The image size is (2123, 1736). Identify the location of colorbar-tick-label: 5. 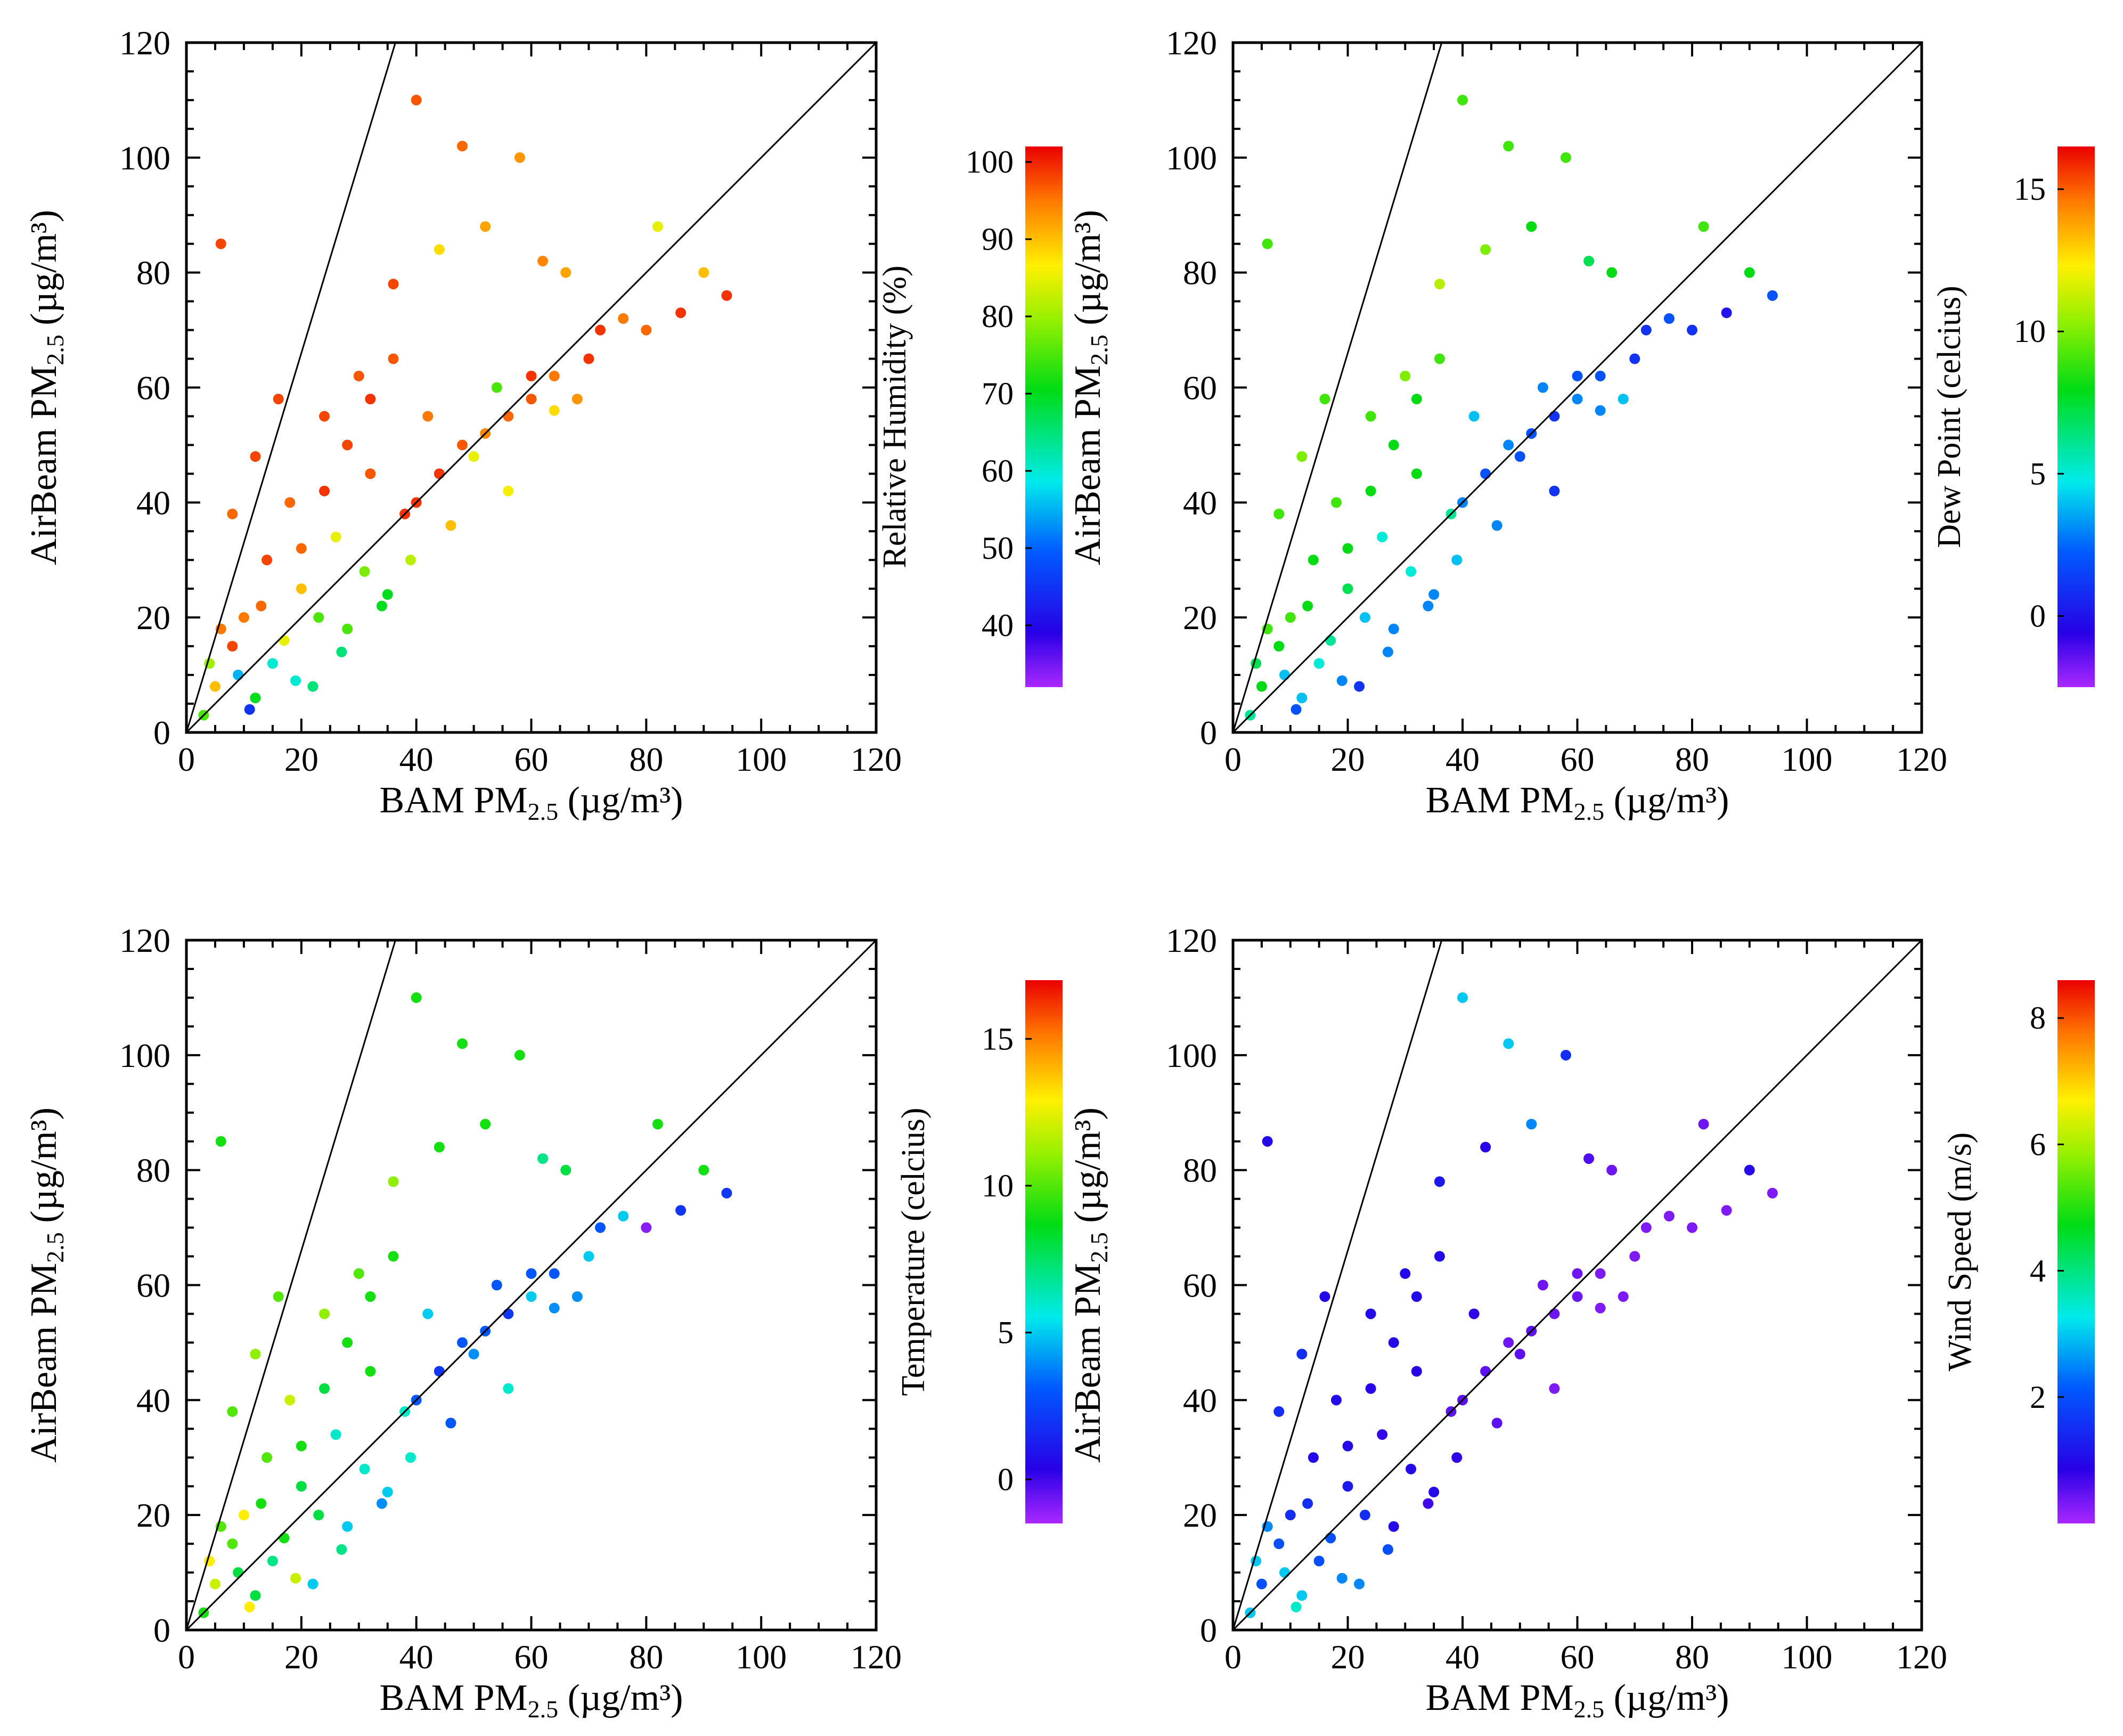
(1006, 1332).